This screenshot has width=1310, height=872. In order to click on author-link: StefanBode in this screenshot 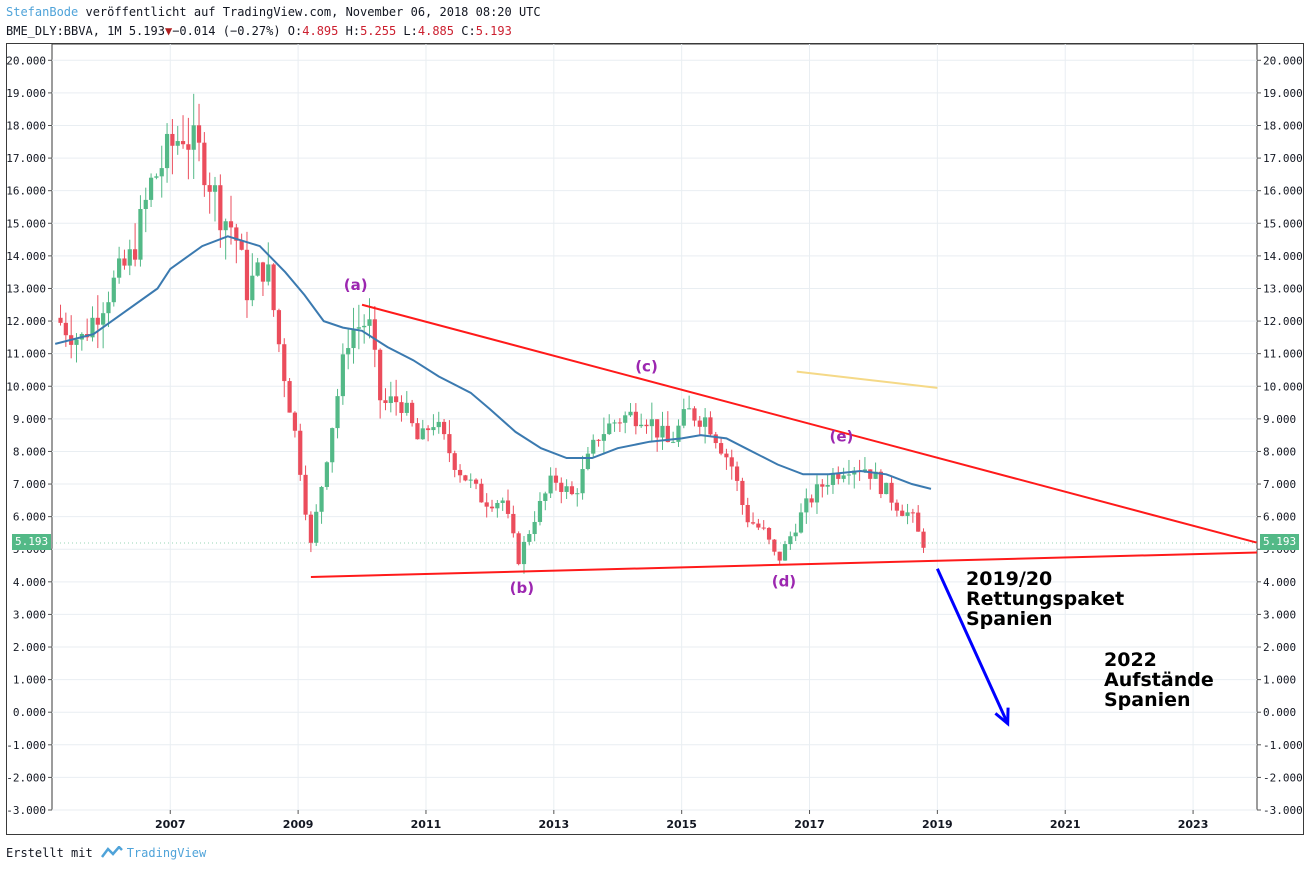, I will do `click(42, 12)`.